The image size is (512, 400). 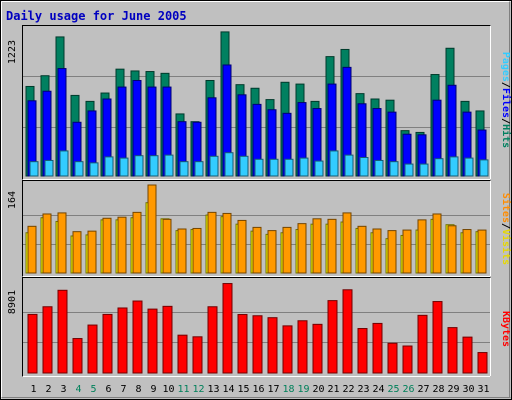 I want to click on series-legend-label: KBytes, so click(x=505, y=329).